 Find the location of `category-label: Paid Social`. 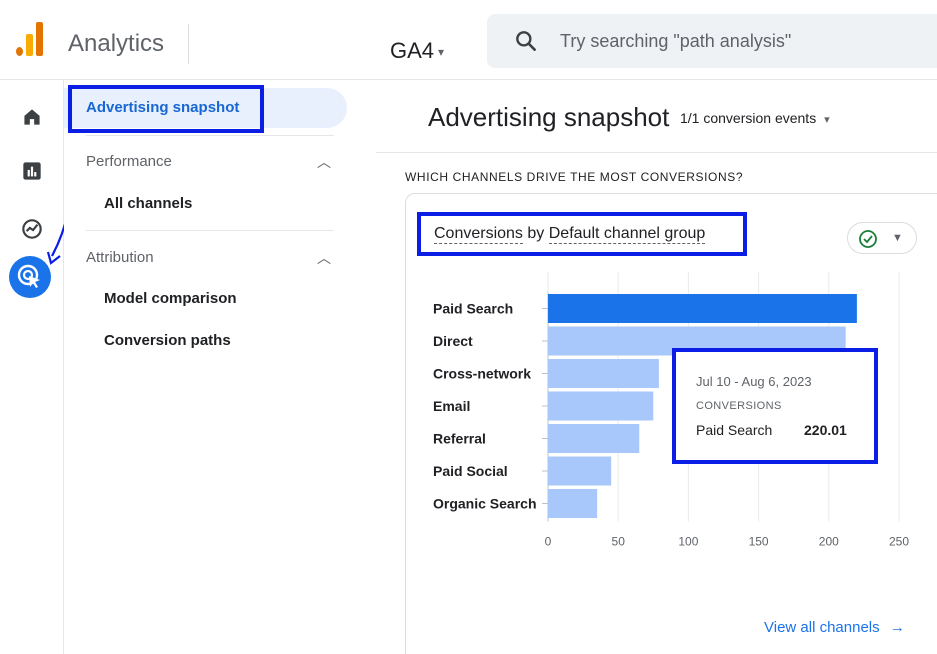

category-label: Paid Social is located at coordinates (470, 471).